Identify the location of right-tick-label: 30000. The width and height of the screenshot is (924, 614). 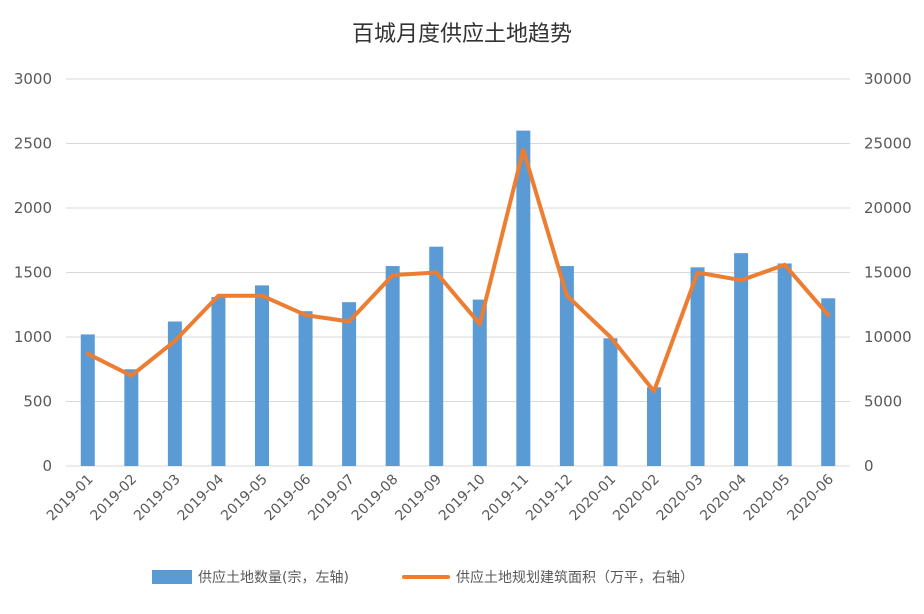
(888, 79).